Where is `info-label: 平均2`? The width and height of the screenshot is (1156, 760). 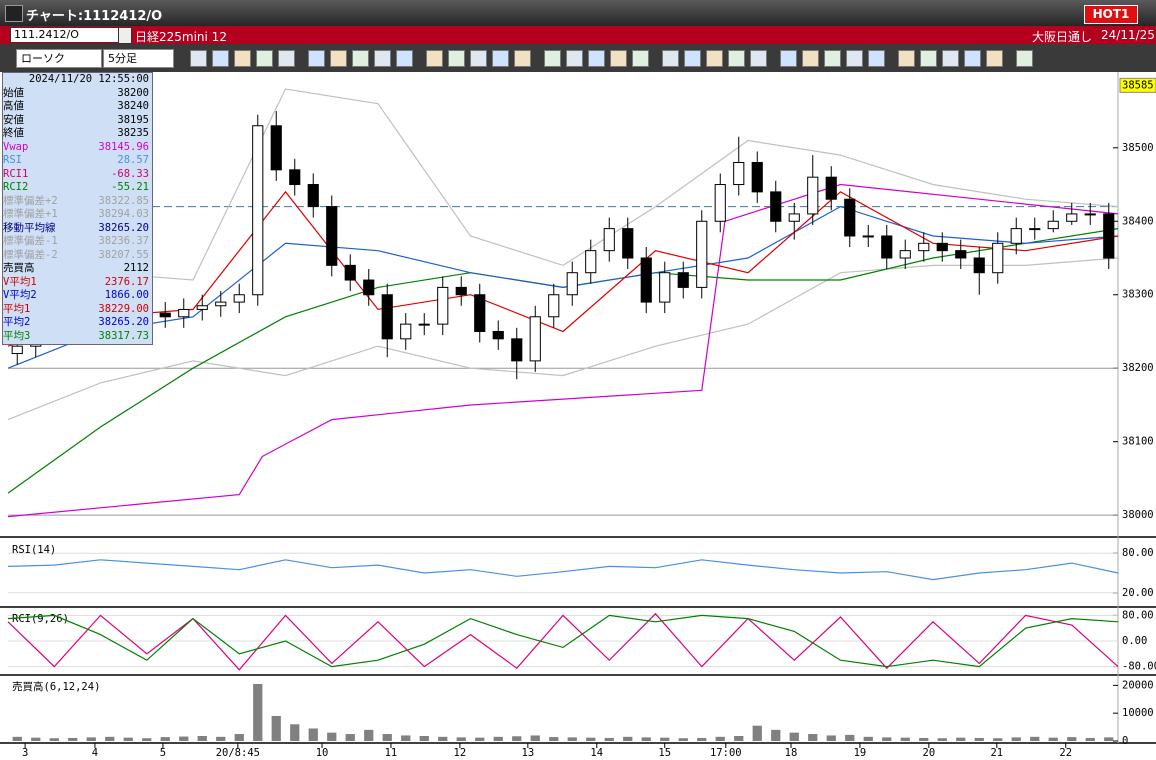
info-label: 平均2 is located at coordinates (17, 322).